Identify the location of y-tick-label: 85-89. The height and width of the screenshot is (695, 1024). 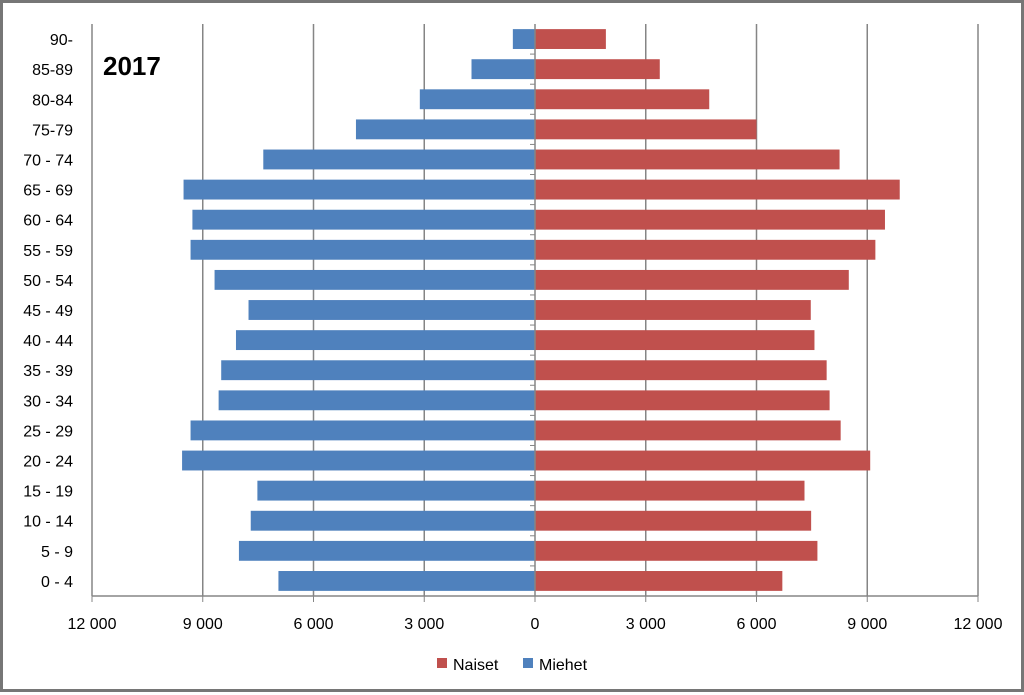
(52, 70).